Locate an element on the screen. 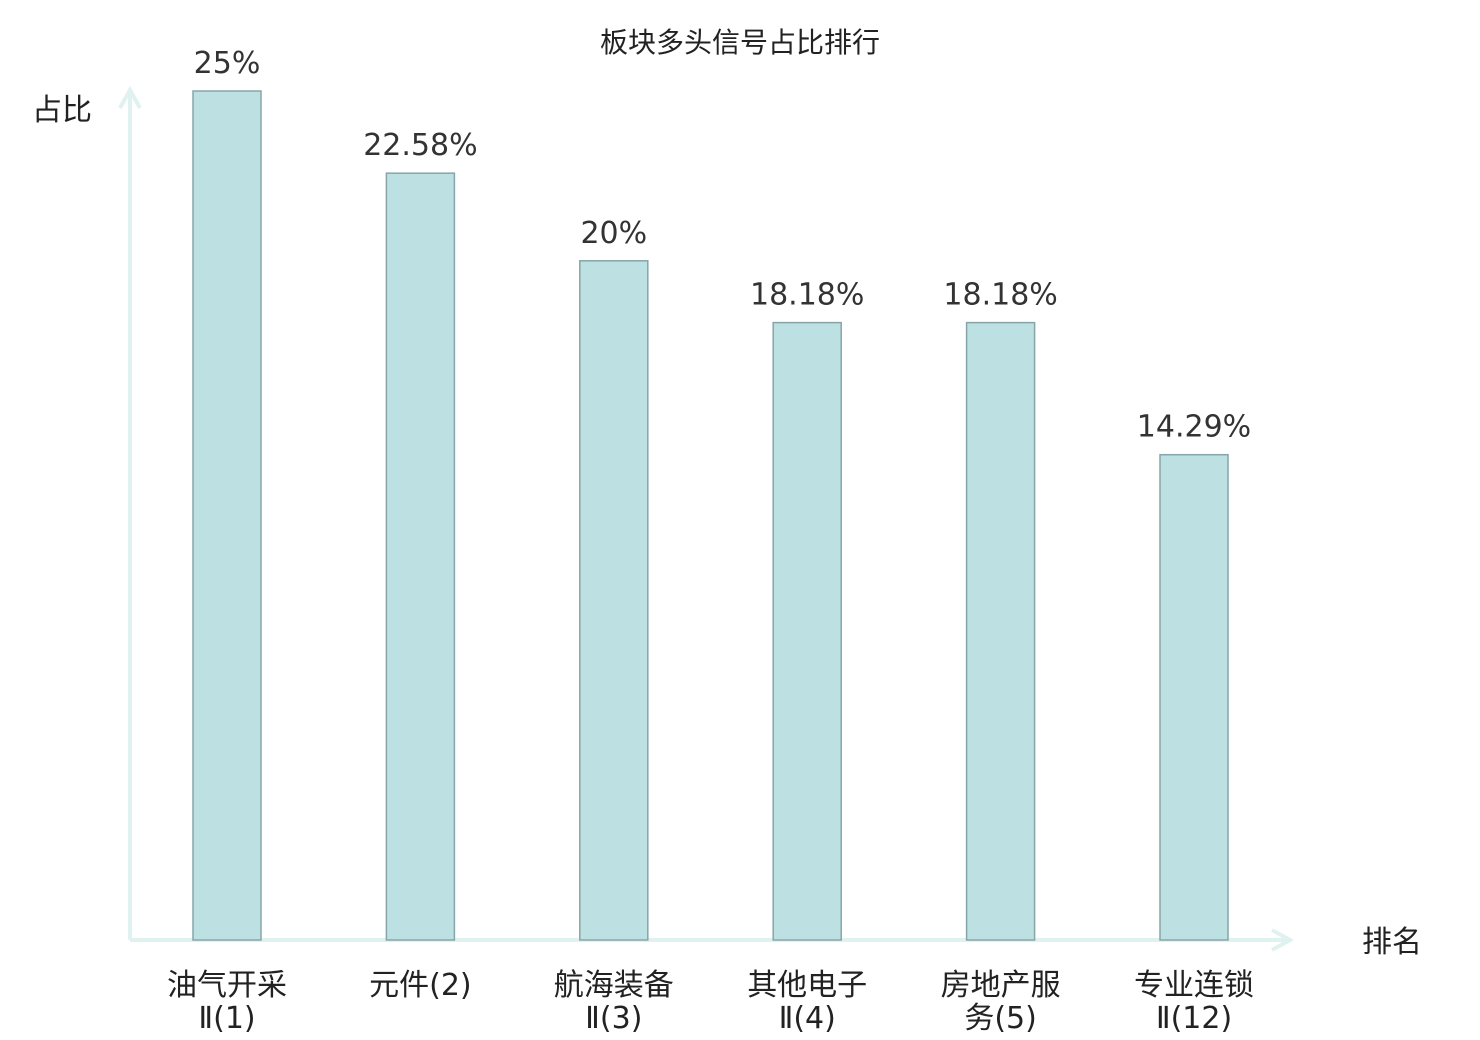 The image size is (1480, 1040). x-tick-label: Ⅱ(12) is located at coordinates (1194, 1018).